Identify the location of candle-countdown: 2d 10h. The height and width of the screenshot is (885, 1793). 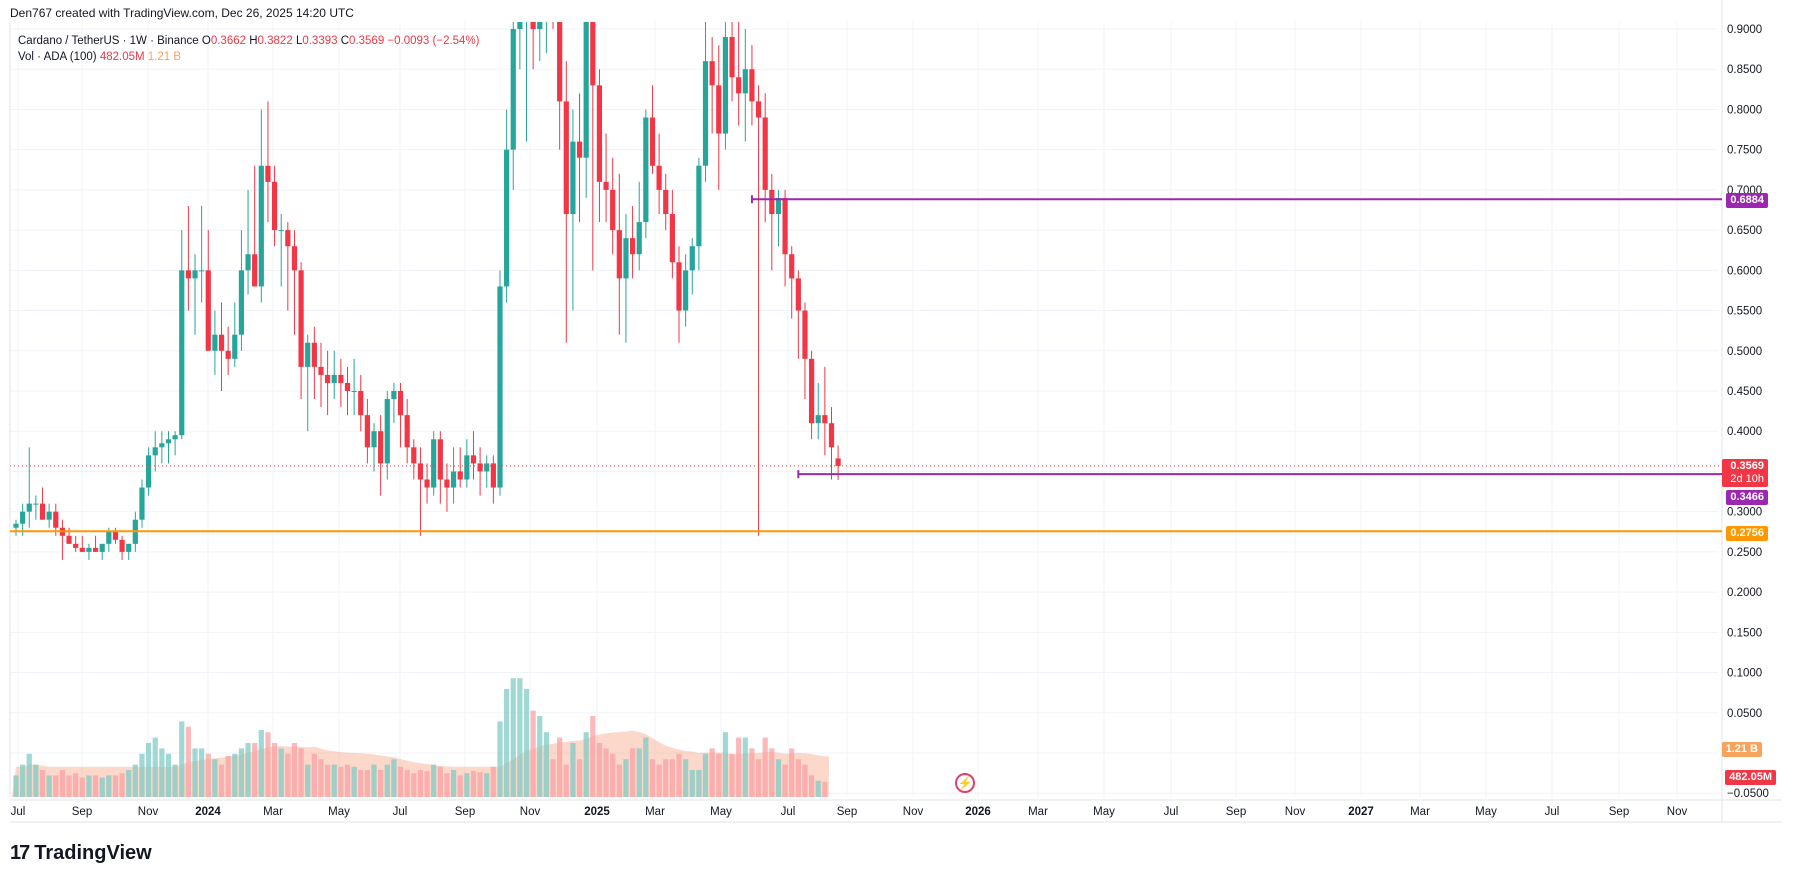
(1747, 479).